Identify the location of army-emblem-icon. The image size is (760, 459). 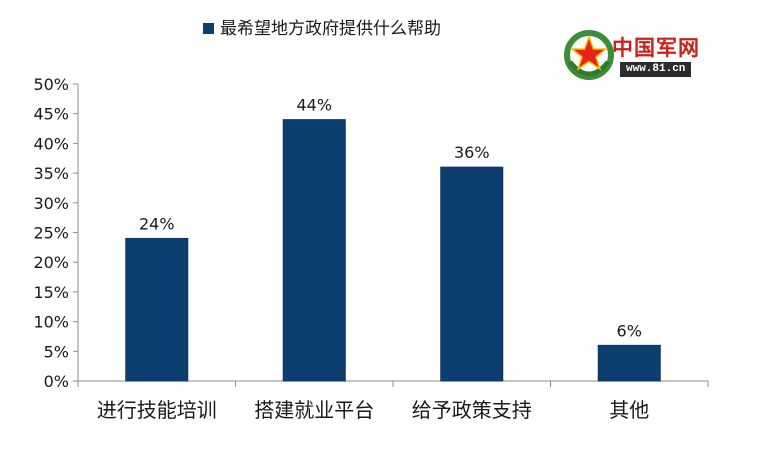
(589, 55).